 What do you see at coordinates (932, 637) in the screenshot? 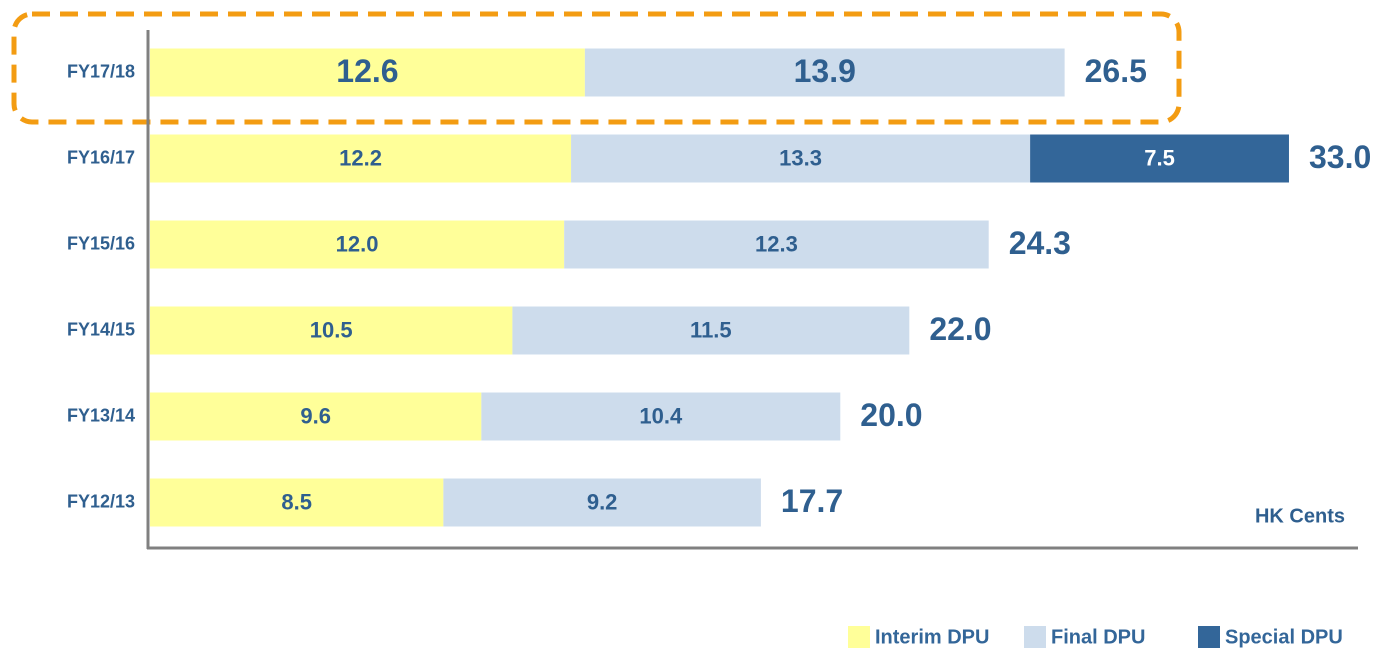
I see `legend-label: Interim DPU` at bounding box center [932, 637].